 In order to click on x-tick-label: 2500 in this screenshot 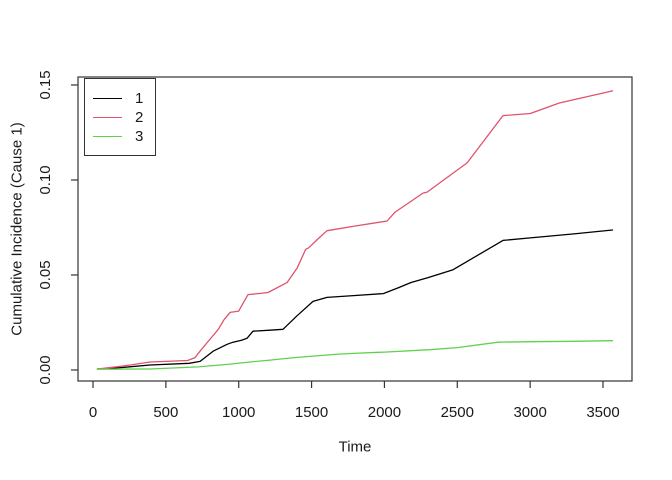, I will do `click(457, 412)`.